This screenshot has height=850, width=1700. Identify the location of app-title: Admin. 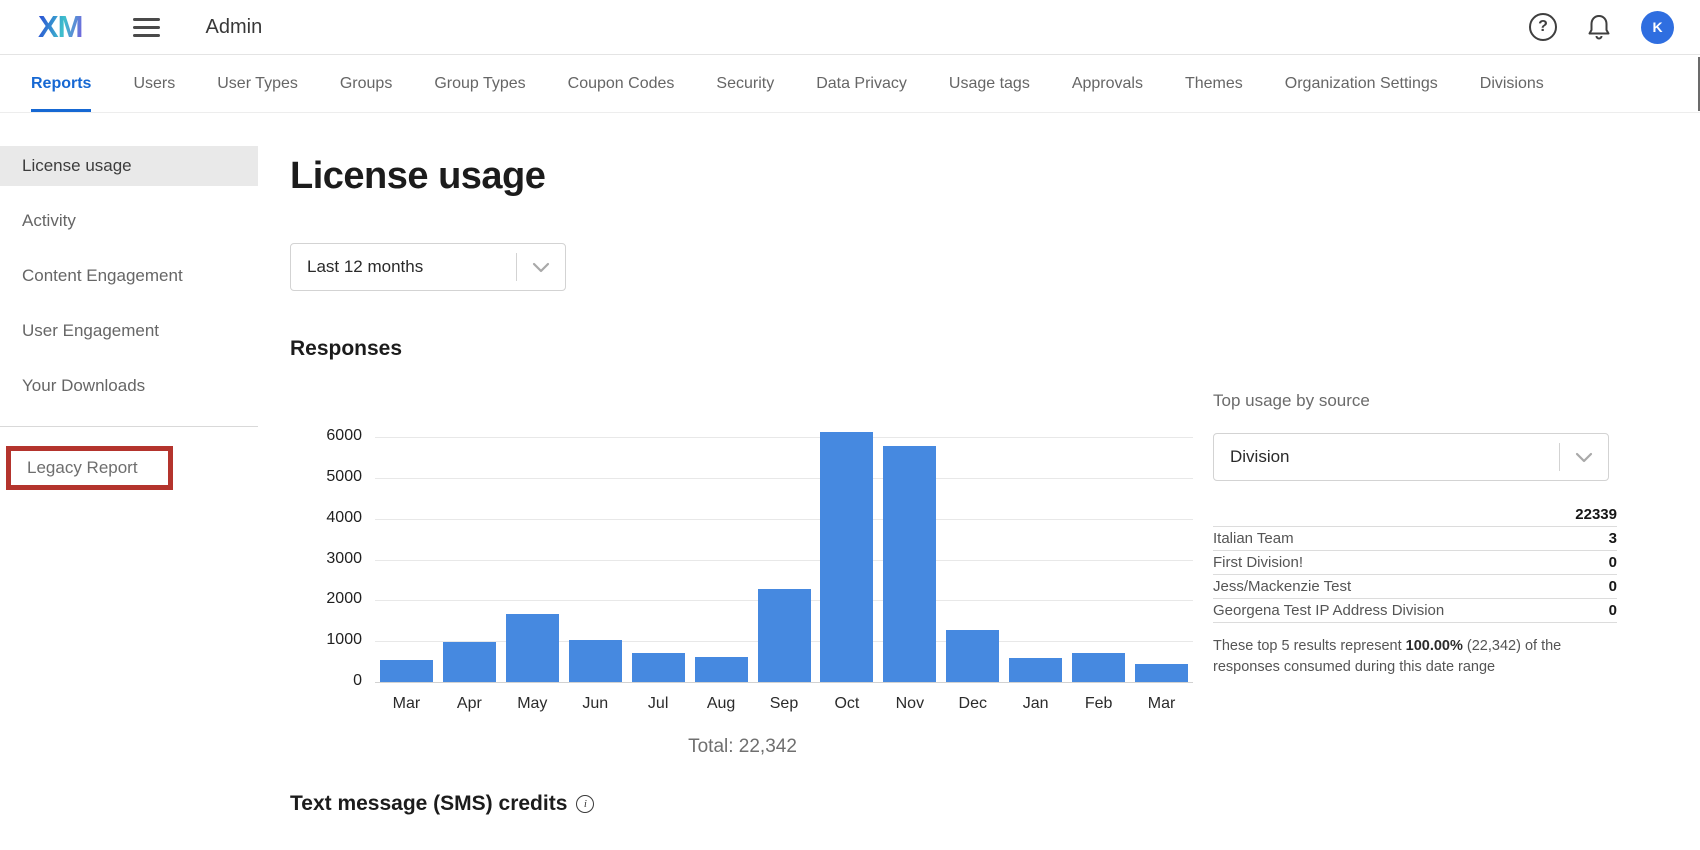
(234, 26).